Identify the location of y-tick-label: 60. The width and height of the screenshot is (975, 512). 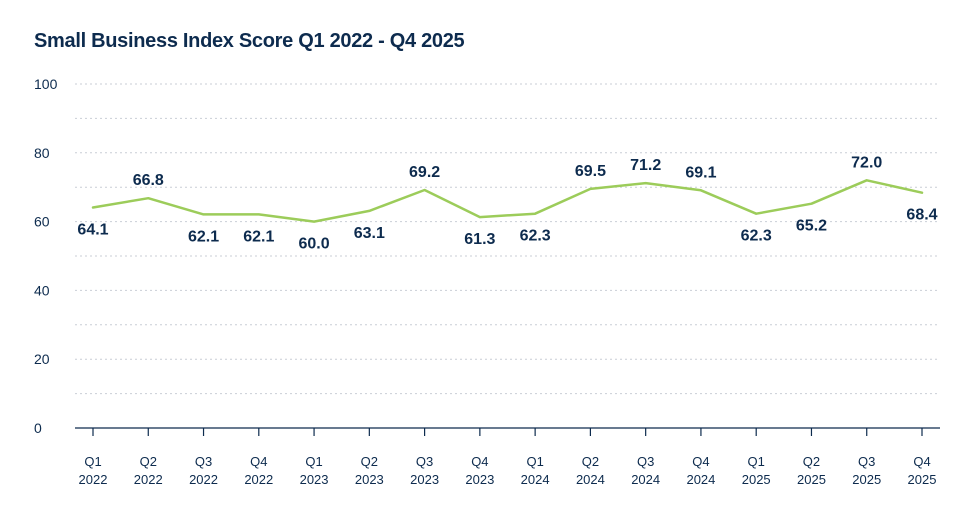
(42, 222).